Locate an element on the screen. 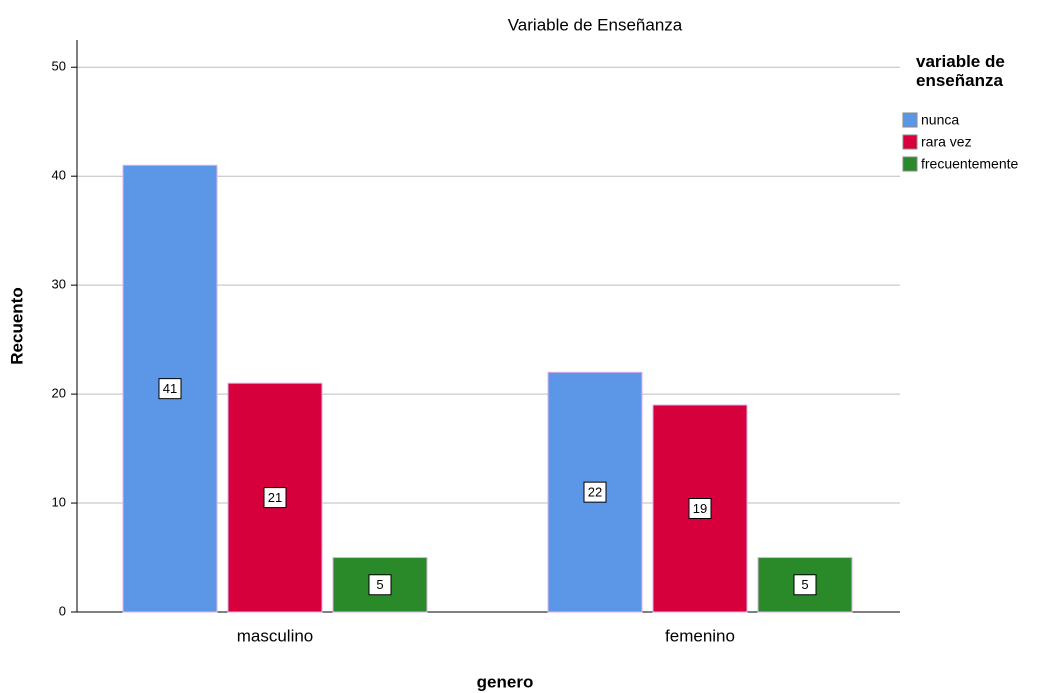  x-axis-label: genero is located at coordinates (505, 681).